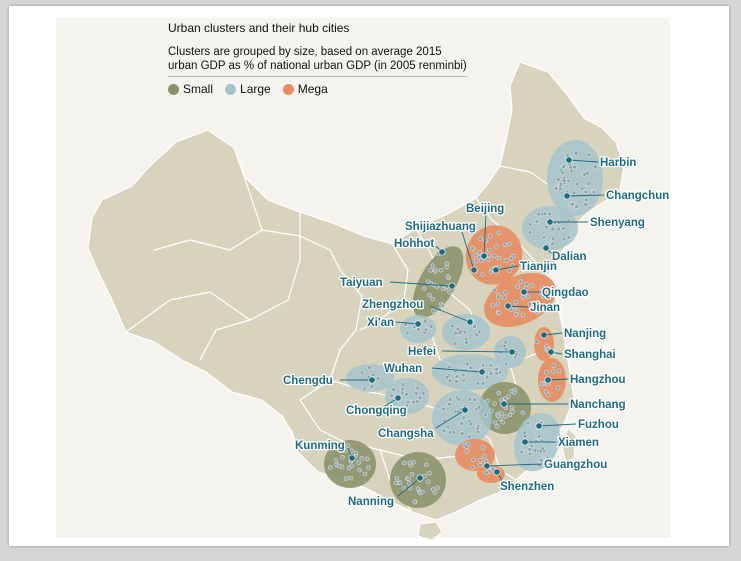 This screenshot has width=741, height=561. Describe the element at coordinates (598, 380) in the screenshot. I see `label-hangzhou: Hangzhou` at that location.